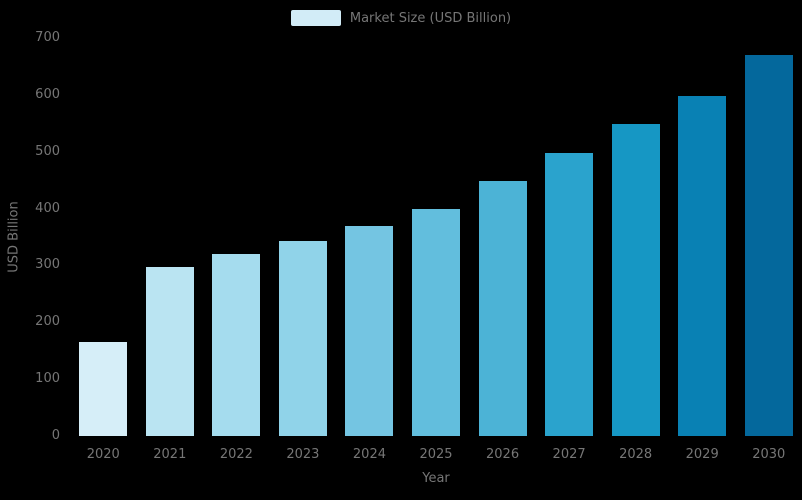 This screenshot has width=802, height=500. Describe the element at coordinates (436, 478) in the screenshot. I see `x-axis-title: Year` at that location.